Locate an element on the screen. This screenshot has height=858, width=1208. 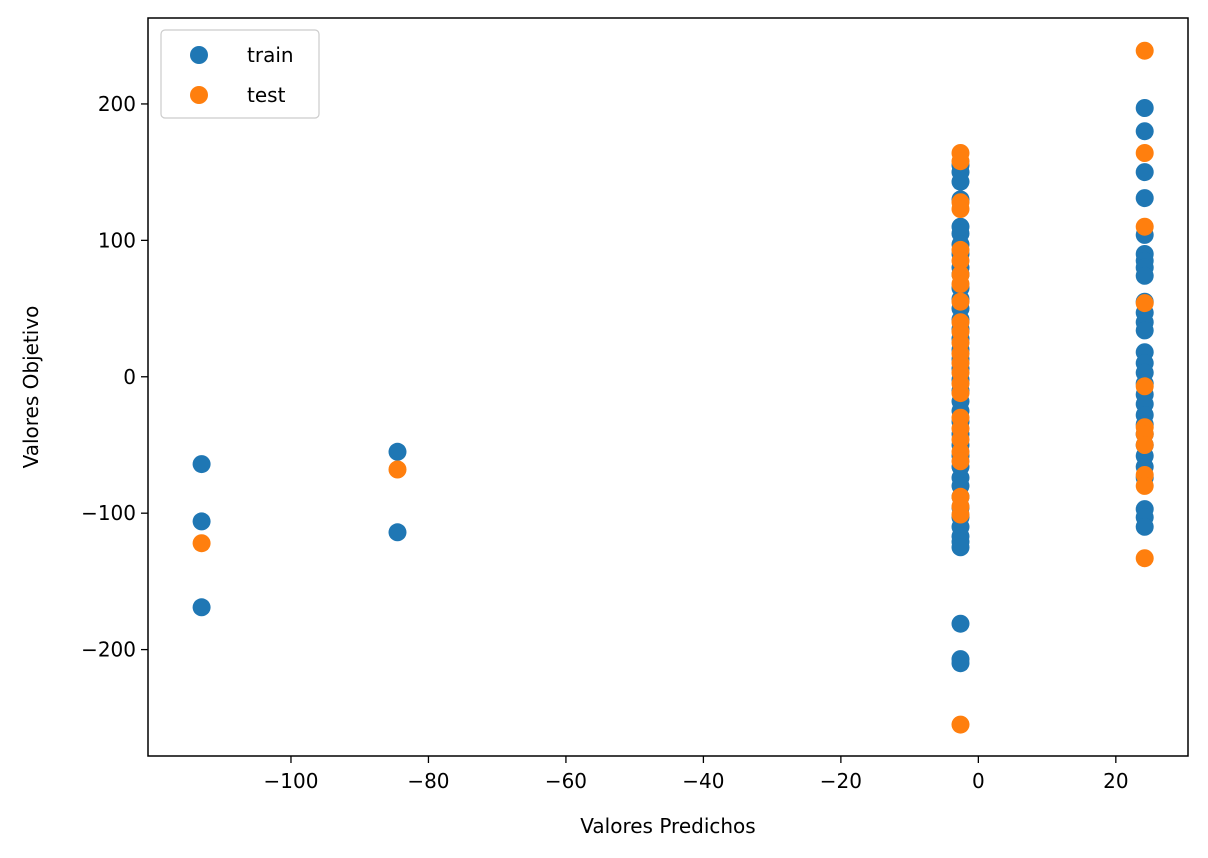
x-axis-ticks: −100 −80 −60 −40 −20 0 20 is located at coordinates (696, 774).